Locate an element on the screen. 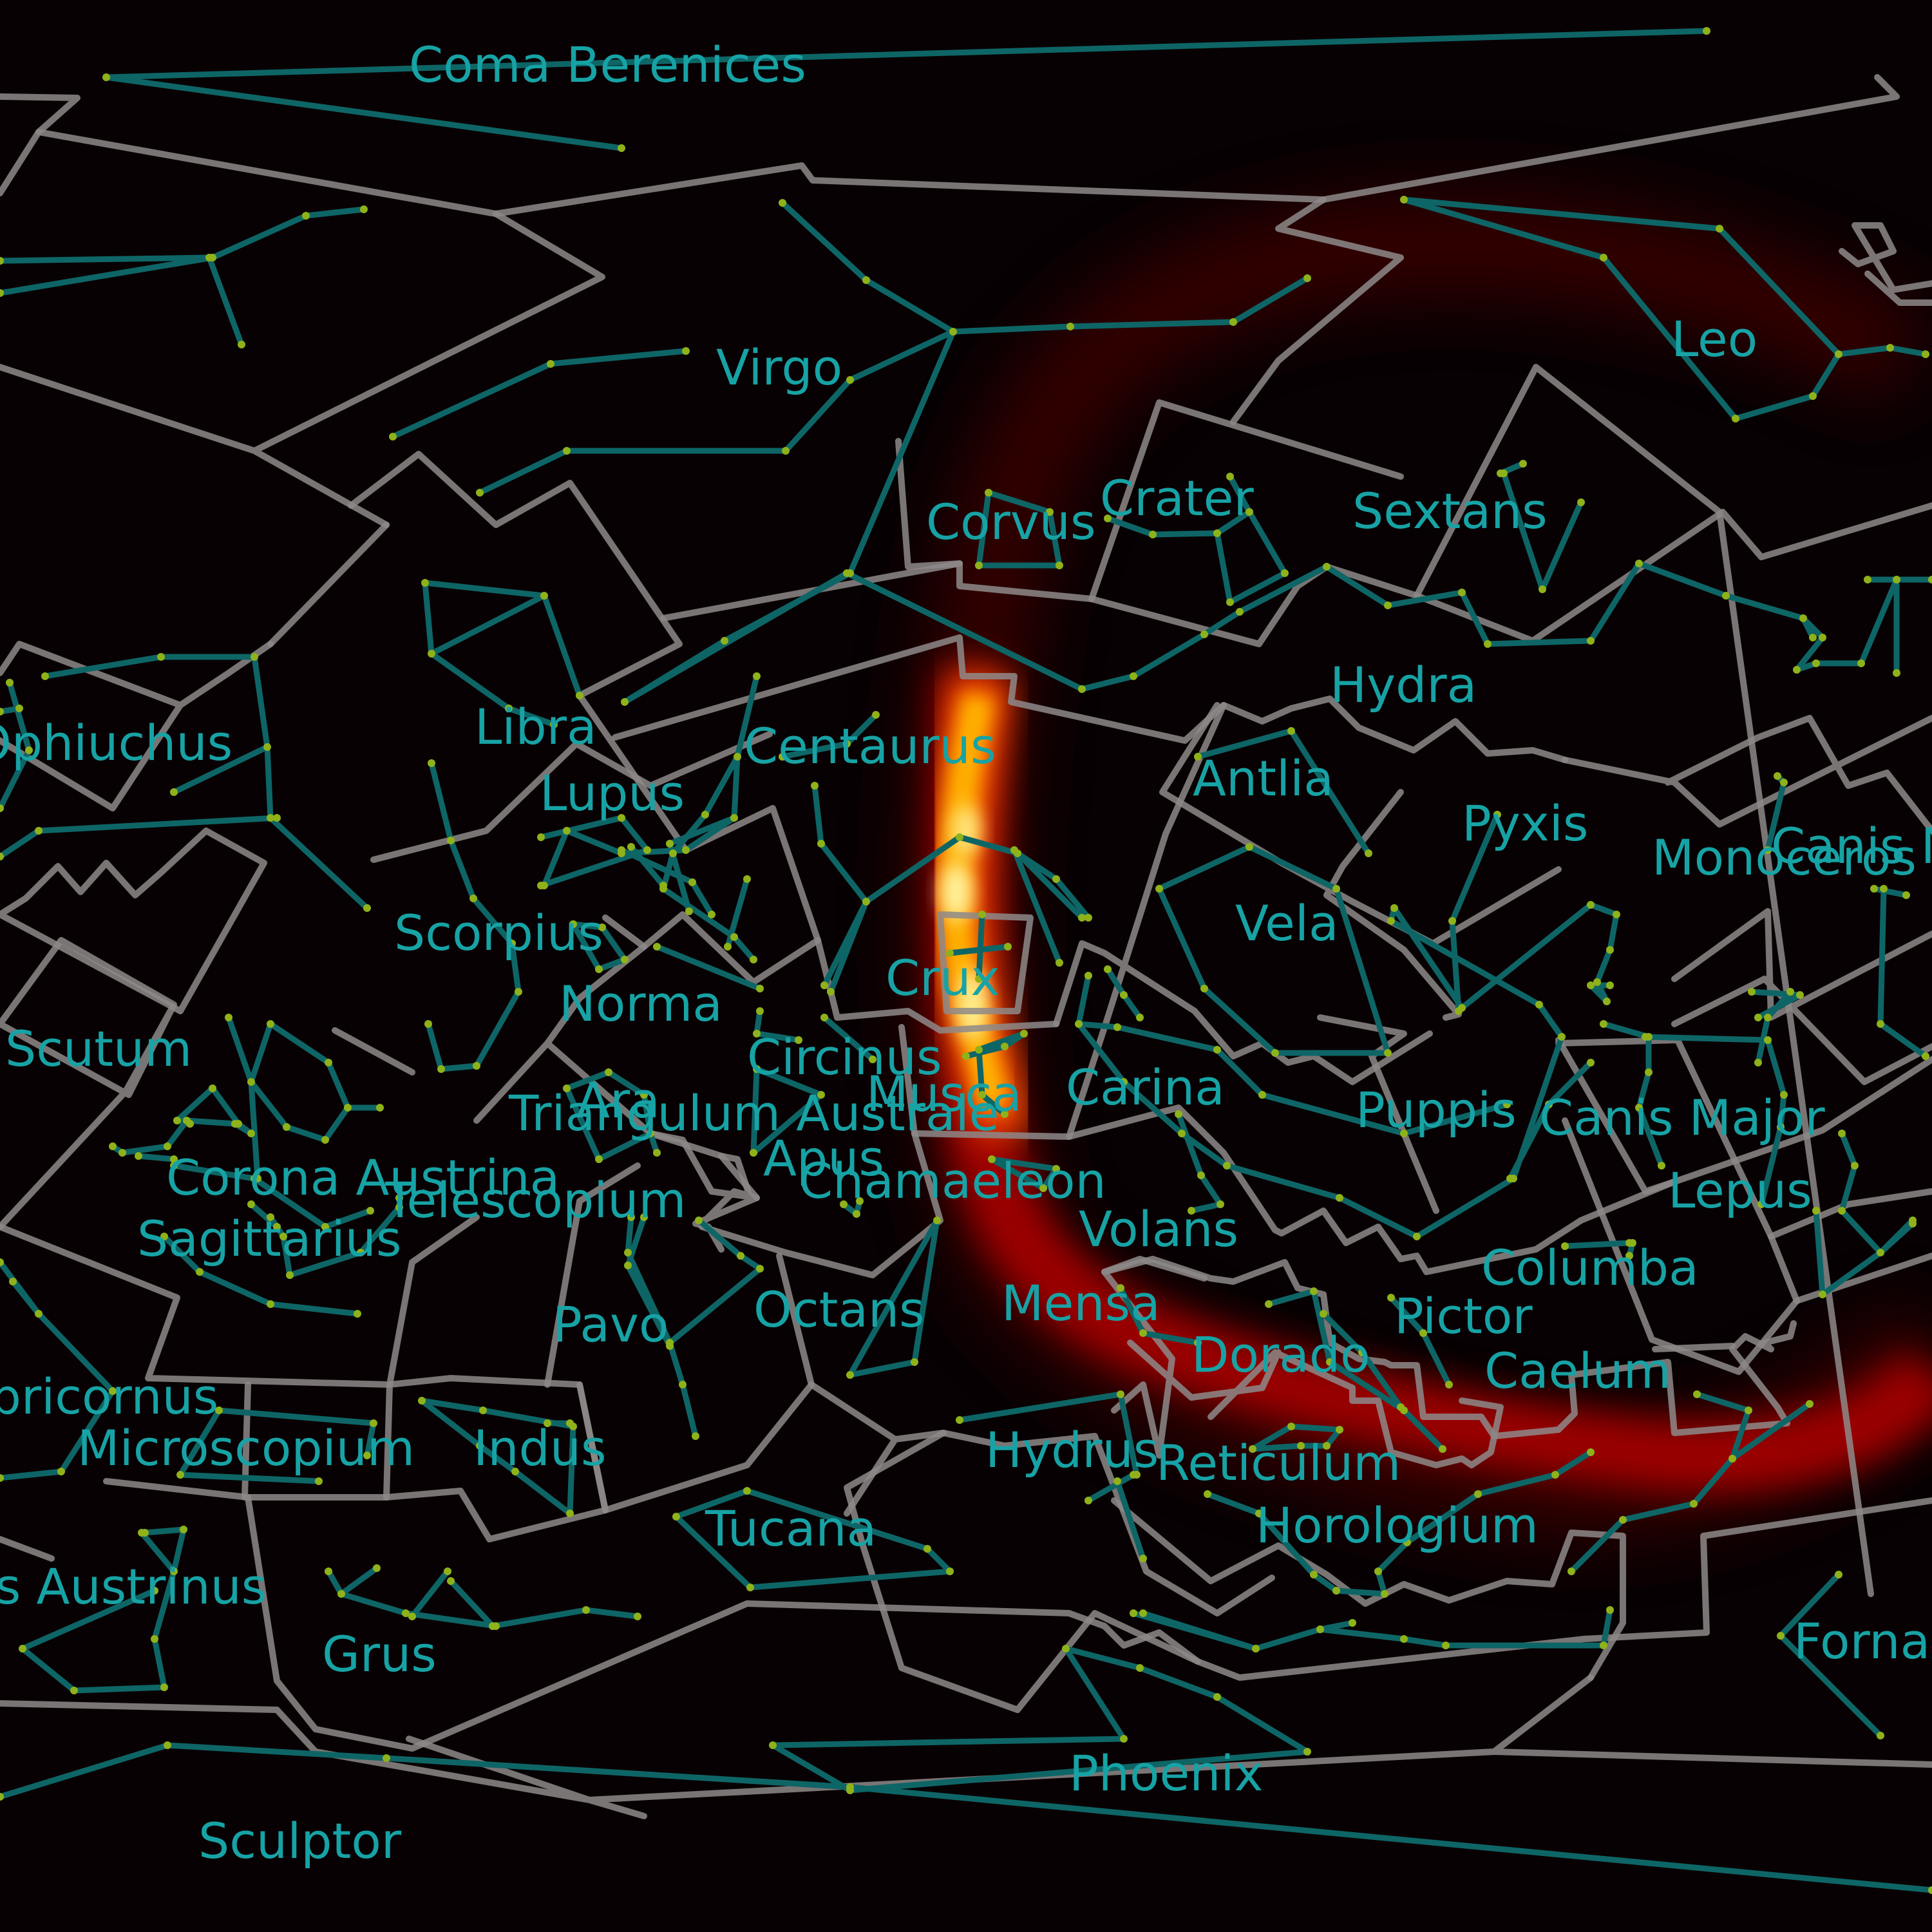 The height and width of the screenshot is (1932, 1932). label-triangulum-australe: Triangulum Australe is located at coordinates (753, 1113).